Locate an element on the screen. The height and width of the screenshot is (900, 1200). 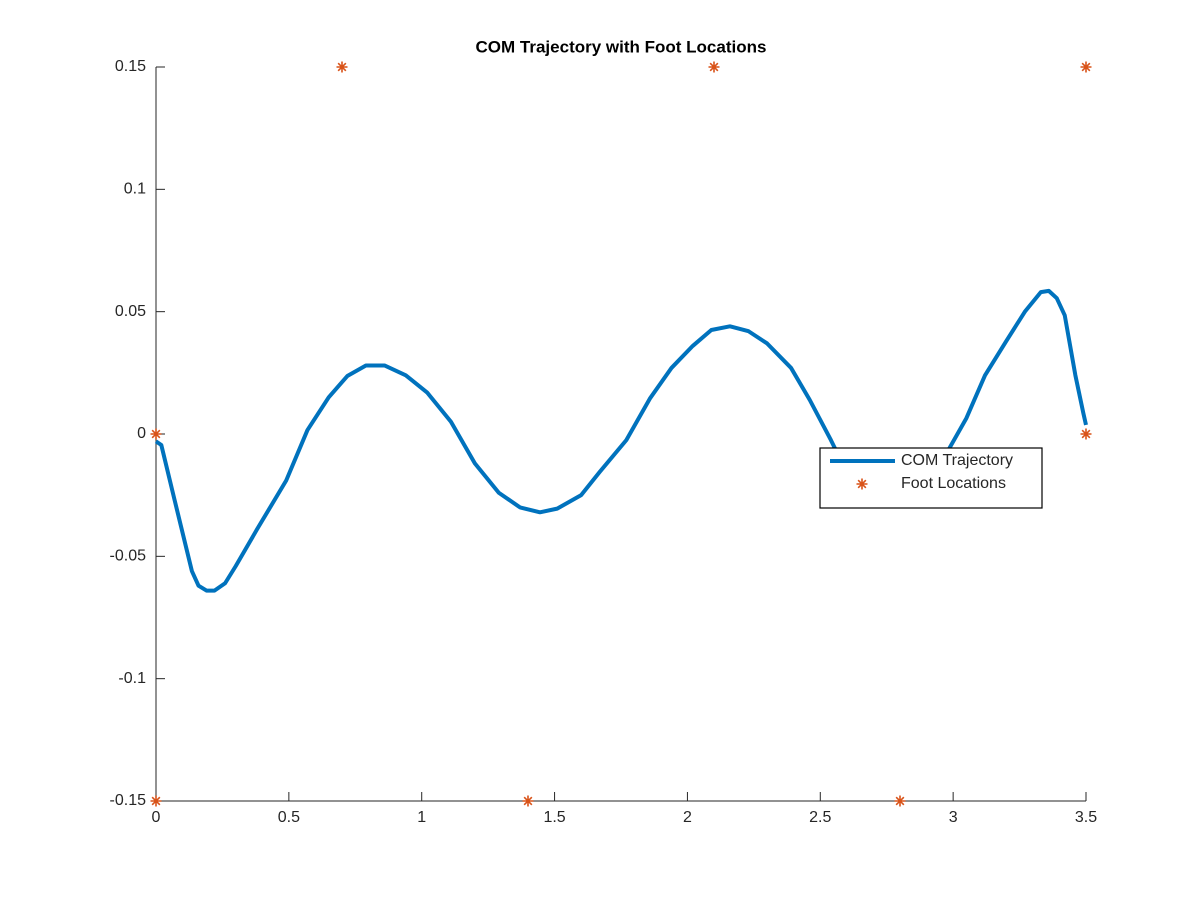
x-tick-label: 1 is located at coordinates (421, 817).